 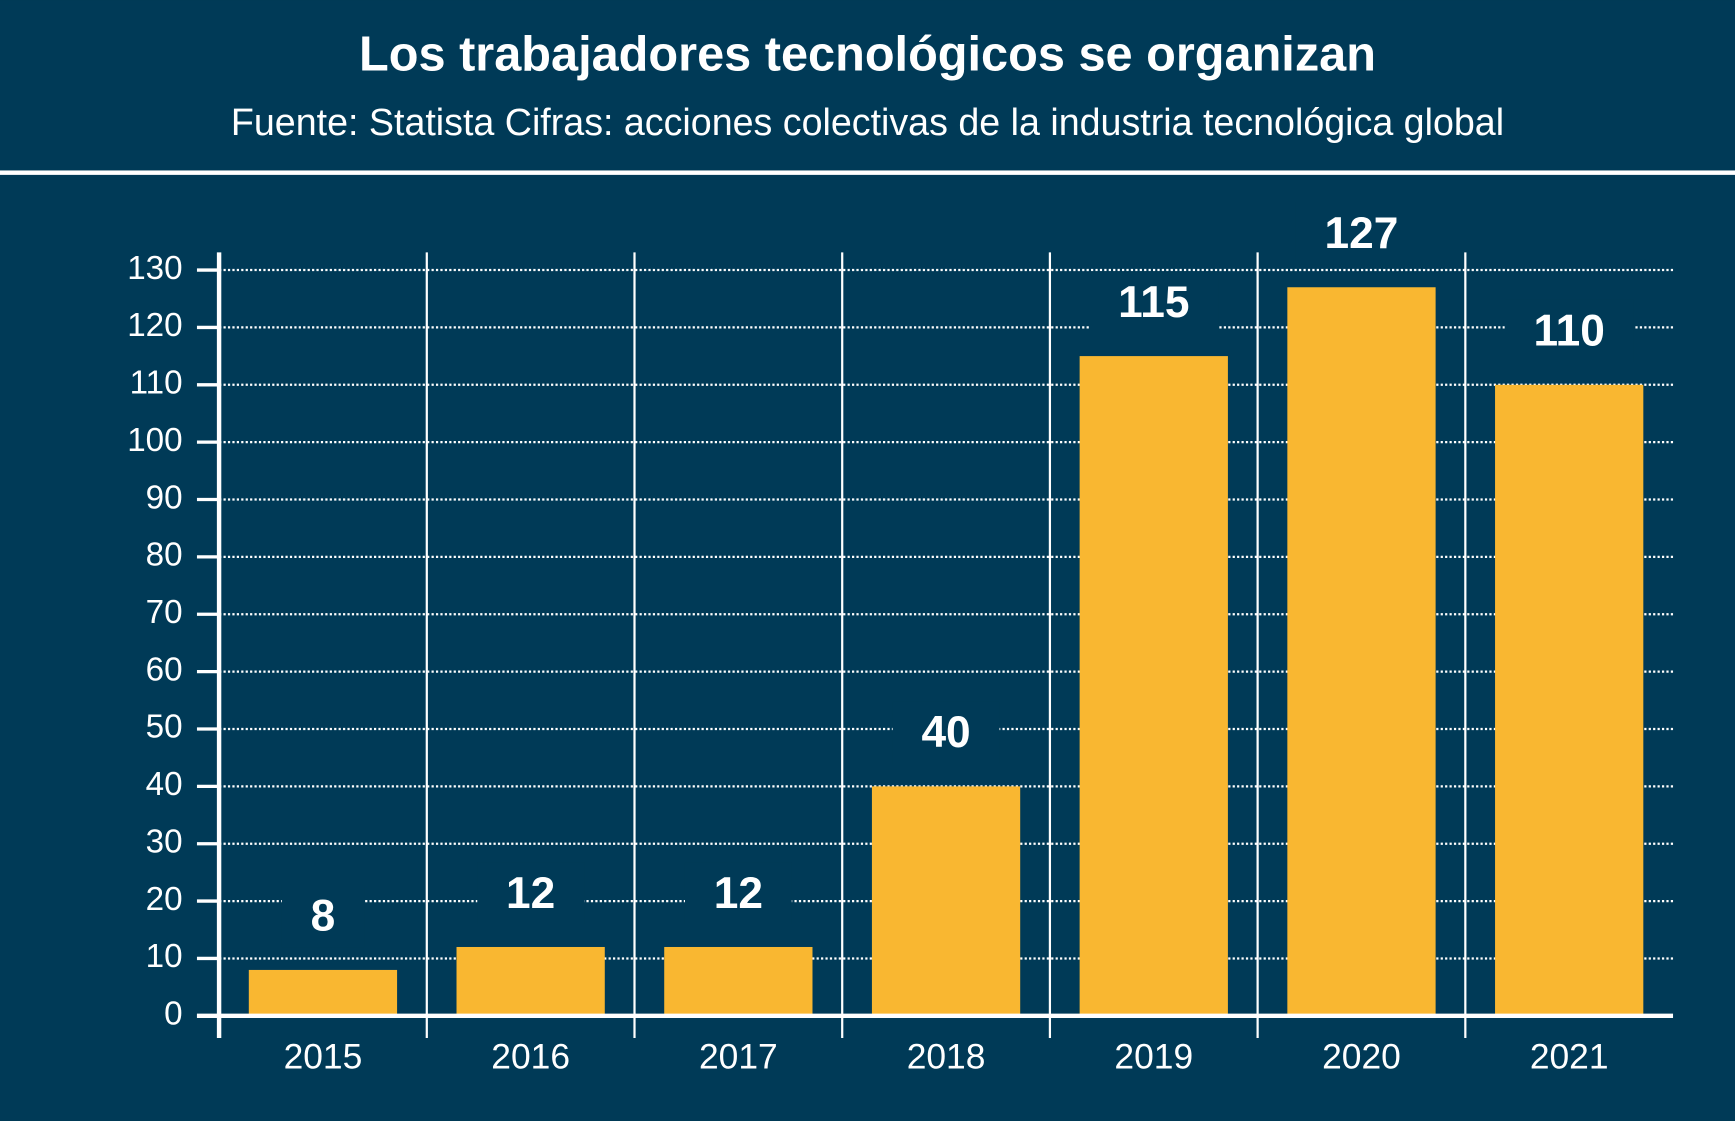 What do you see at coordinates (156, 383) in the screenshot?
I see `y-tick-label: 110` at bounding box center [156, 383].